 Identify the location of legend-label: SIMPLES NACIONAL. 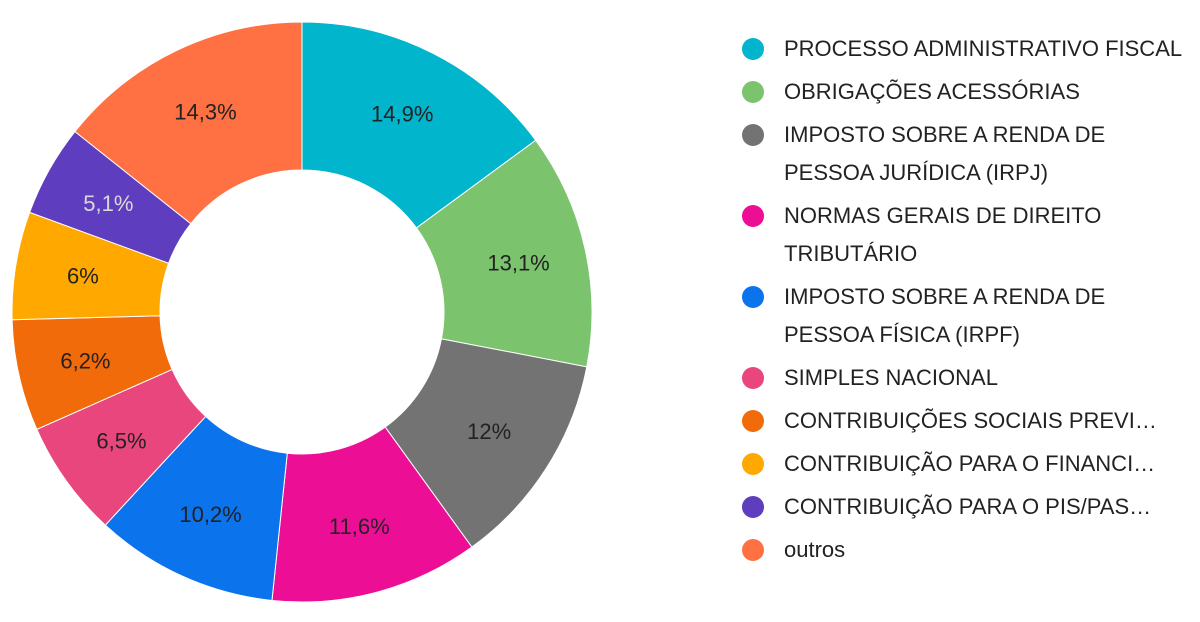
(891, 377).